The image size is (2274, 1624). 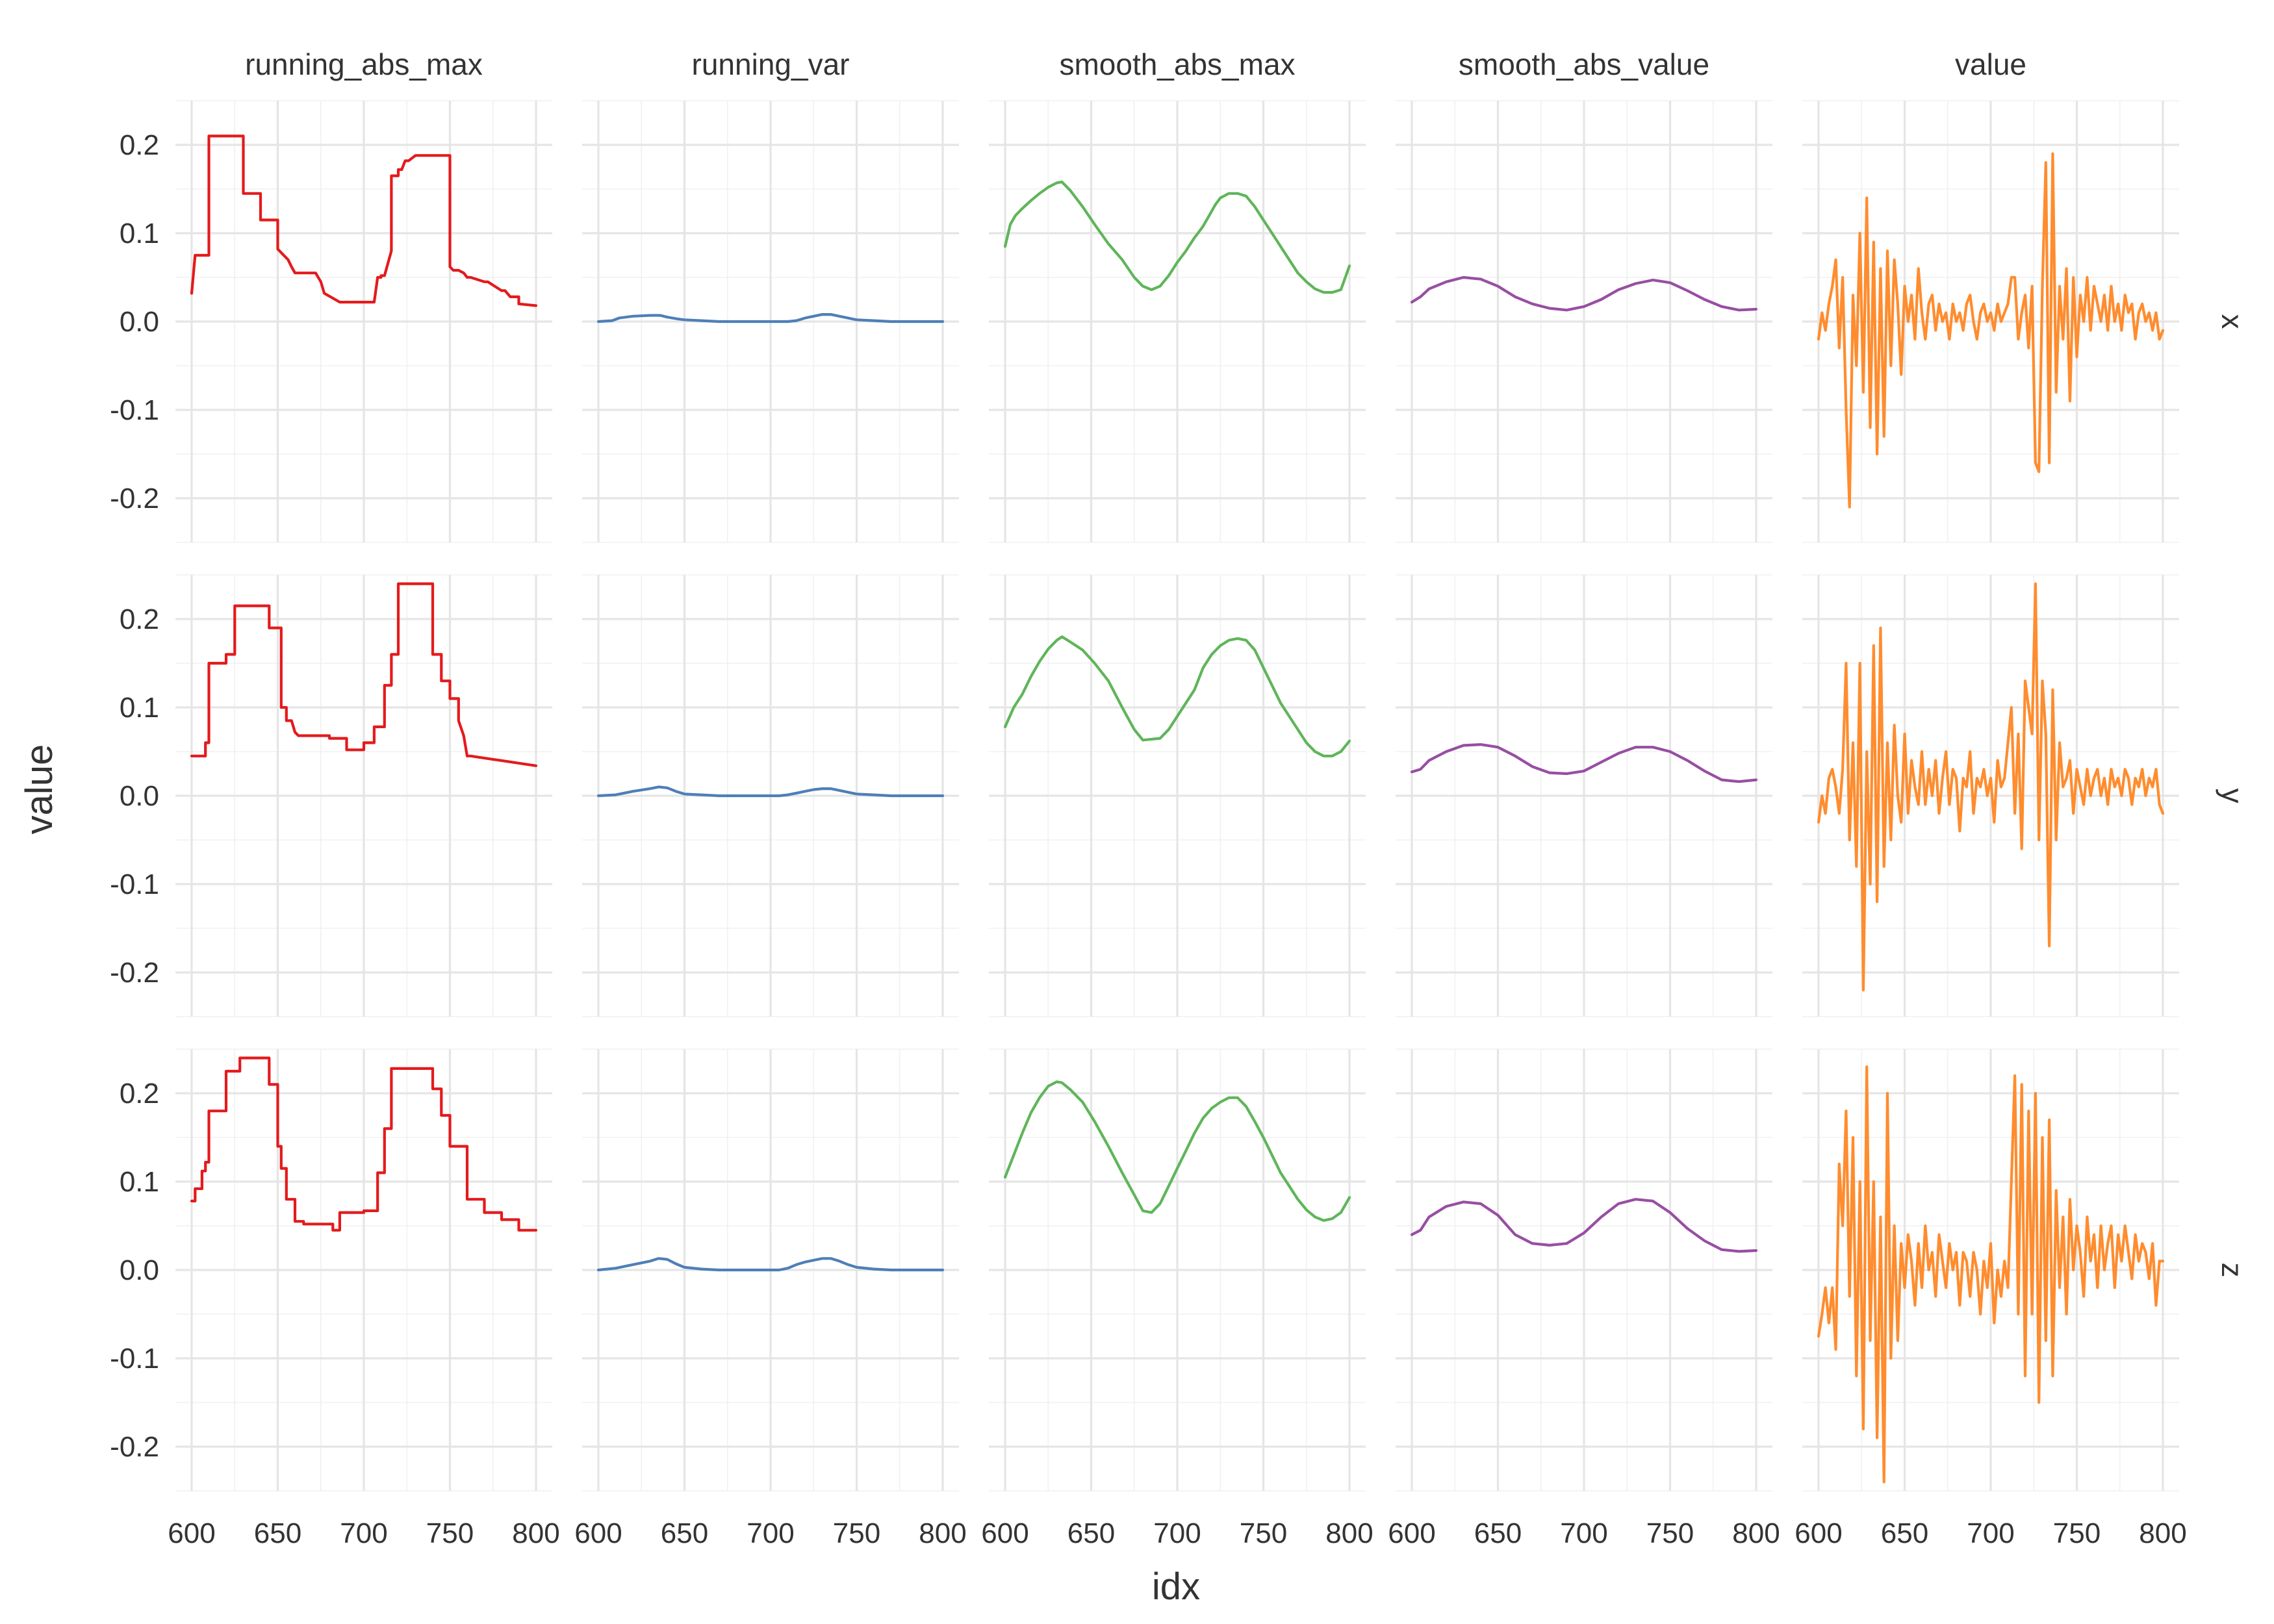 What do you see at coordinates (1991, 1274) in the screenshot?
I see `series-line-value-z` at bounding box center [1991, 1274].